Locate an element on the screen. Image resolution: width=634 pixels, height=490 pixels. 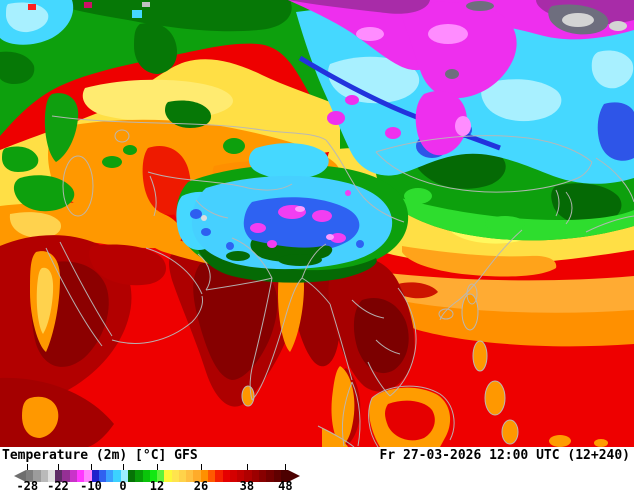
legend-tick-label: 38 is located at coordinates (247, 484).